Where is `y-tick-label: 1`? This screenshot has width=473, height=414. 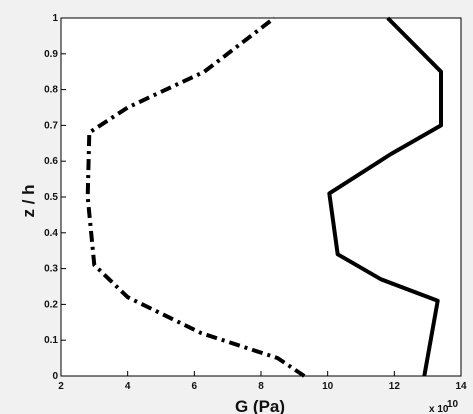
y-tick-label: 1 is located at coordinates (55, 18).